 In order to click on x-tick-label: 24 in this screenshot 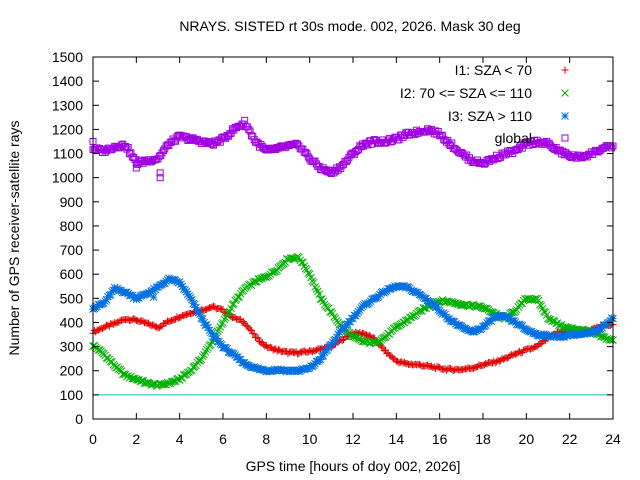, I will do `click(613, 439)`.